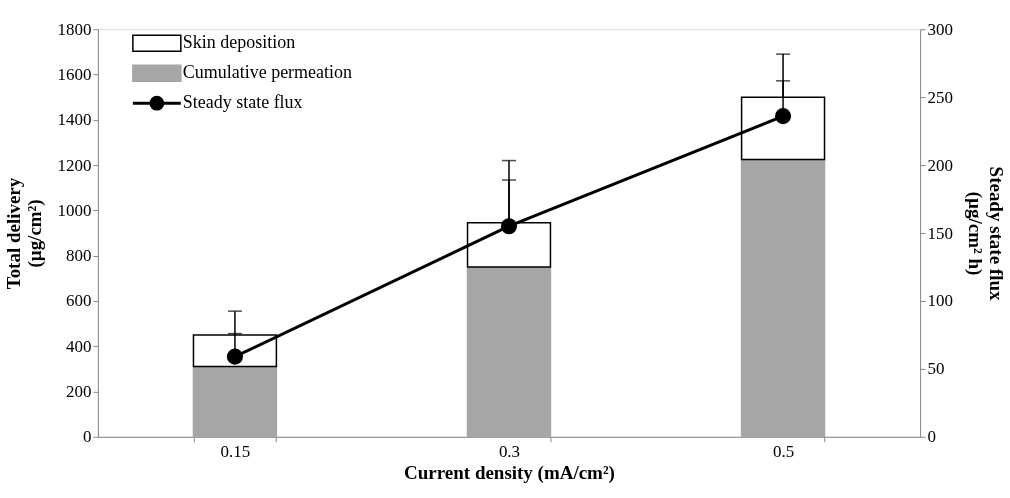 This screenshot has width=1010, height=498. What do you see at coordinates (267, 72) in the screenshot?
I see `legend-label: Cumulative permeation` at bounding box center [267, 72].